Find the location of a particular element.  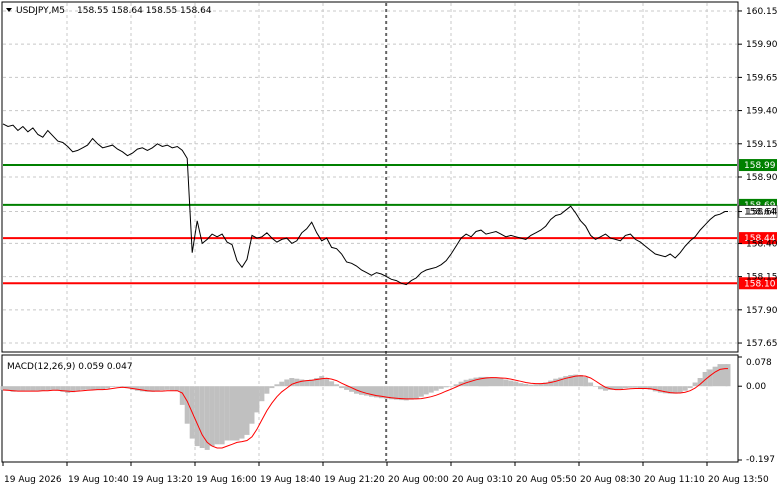

macd-tick-label: -0.197 is located at coordinates (760, 460).